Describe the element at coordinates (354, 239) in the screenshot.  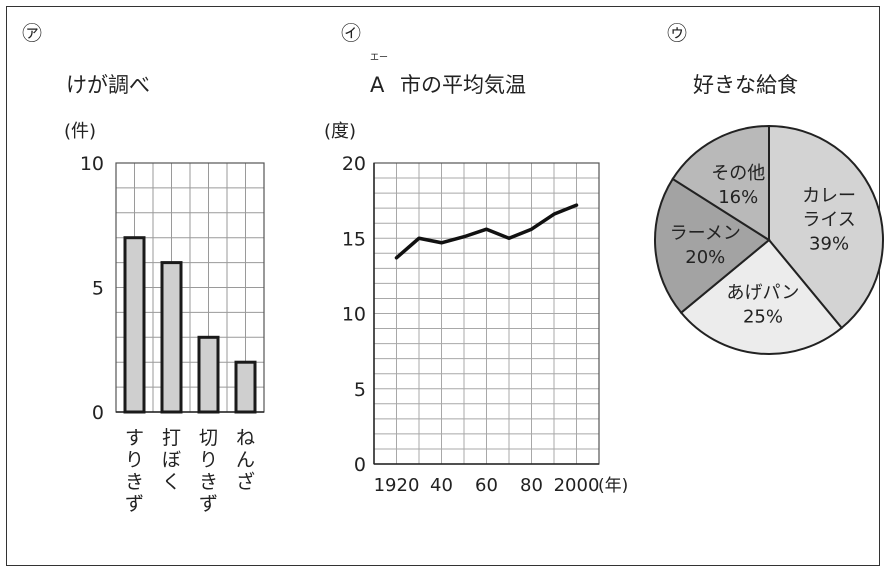
I see `y-tick-label: 15` at that location.